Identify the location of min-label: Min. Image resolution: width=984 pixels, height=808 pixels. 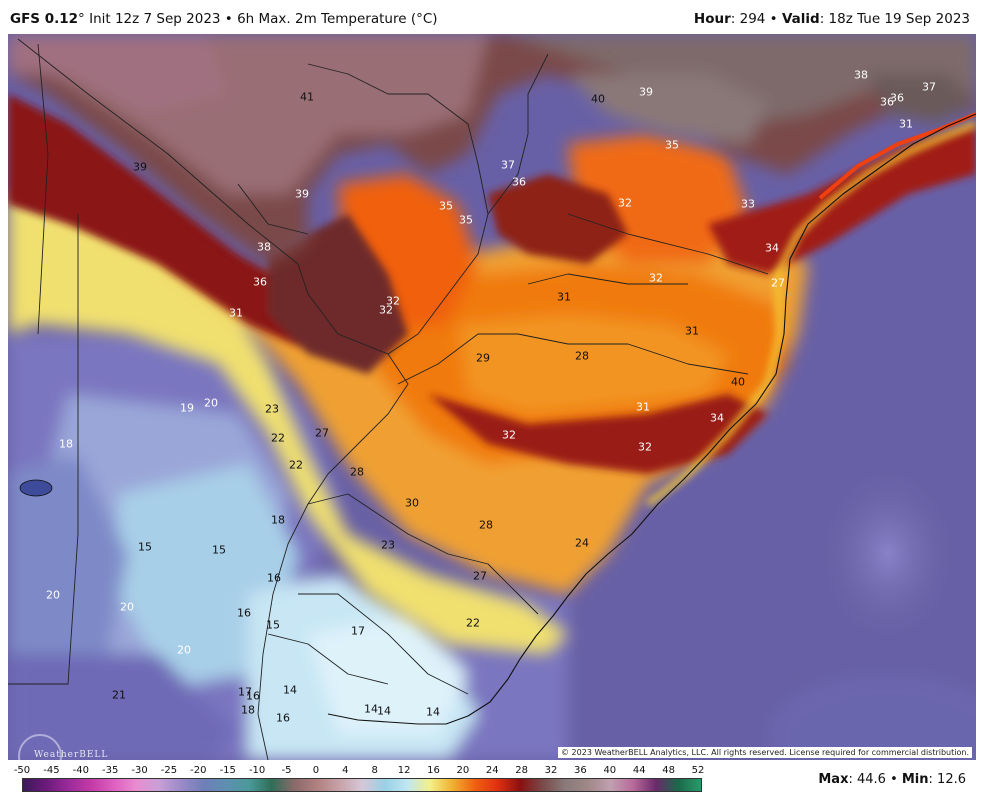
(915, 779).